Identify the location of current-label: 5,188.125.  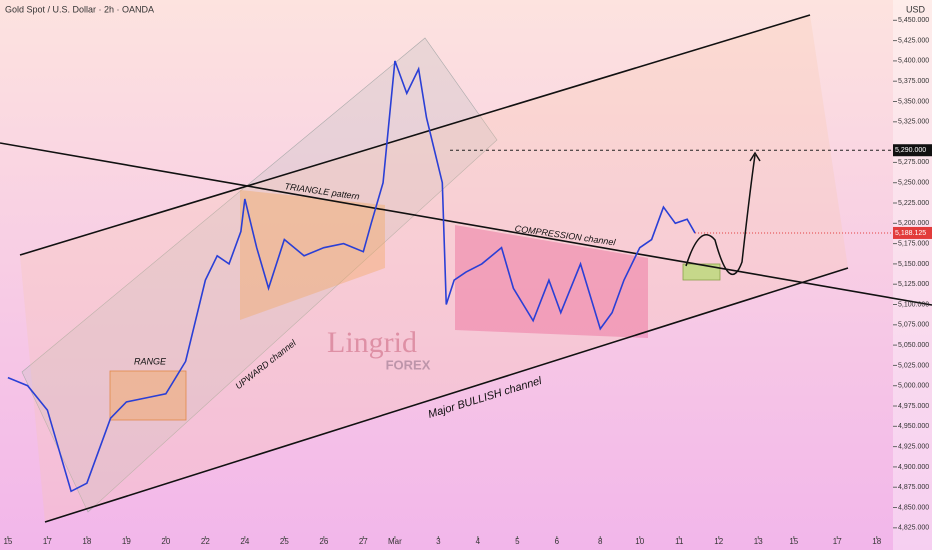
(910, 233).